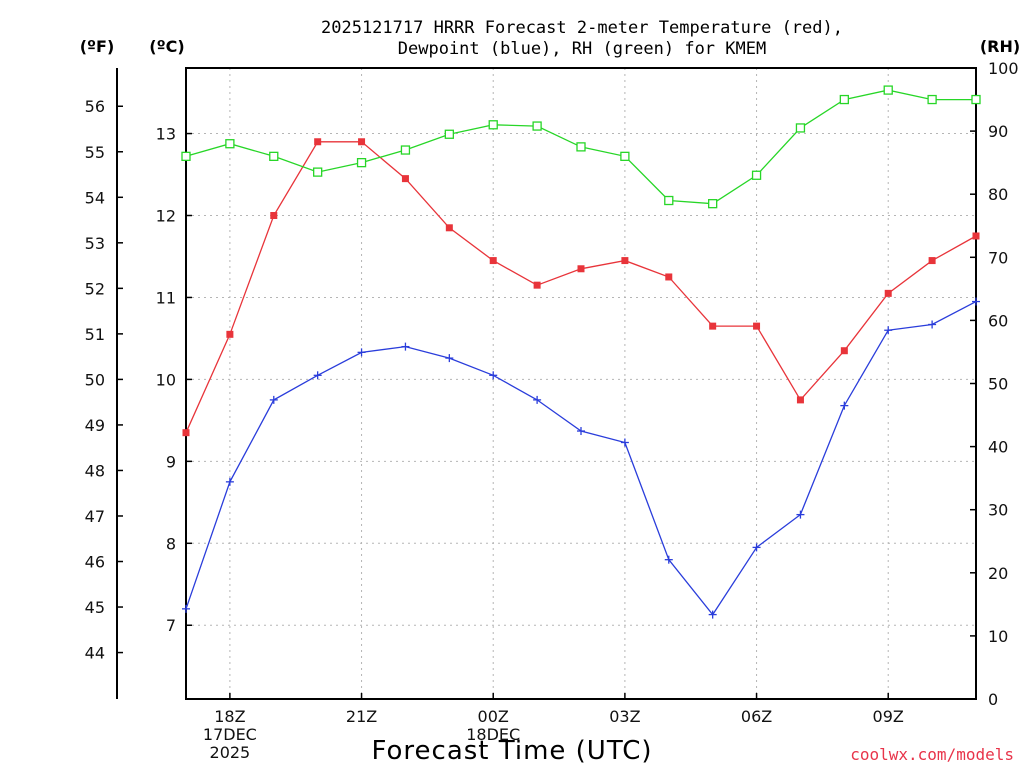 The image size is (1024, 768). I want to click on fahrenheit-tick-label-52: 52, so click(95, 288).